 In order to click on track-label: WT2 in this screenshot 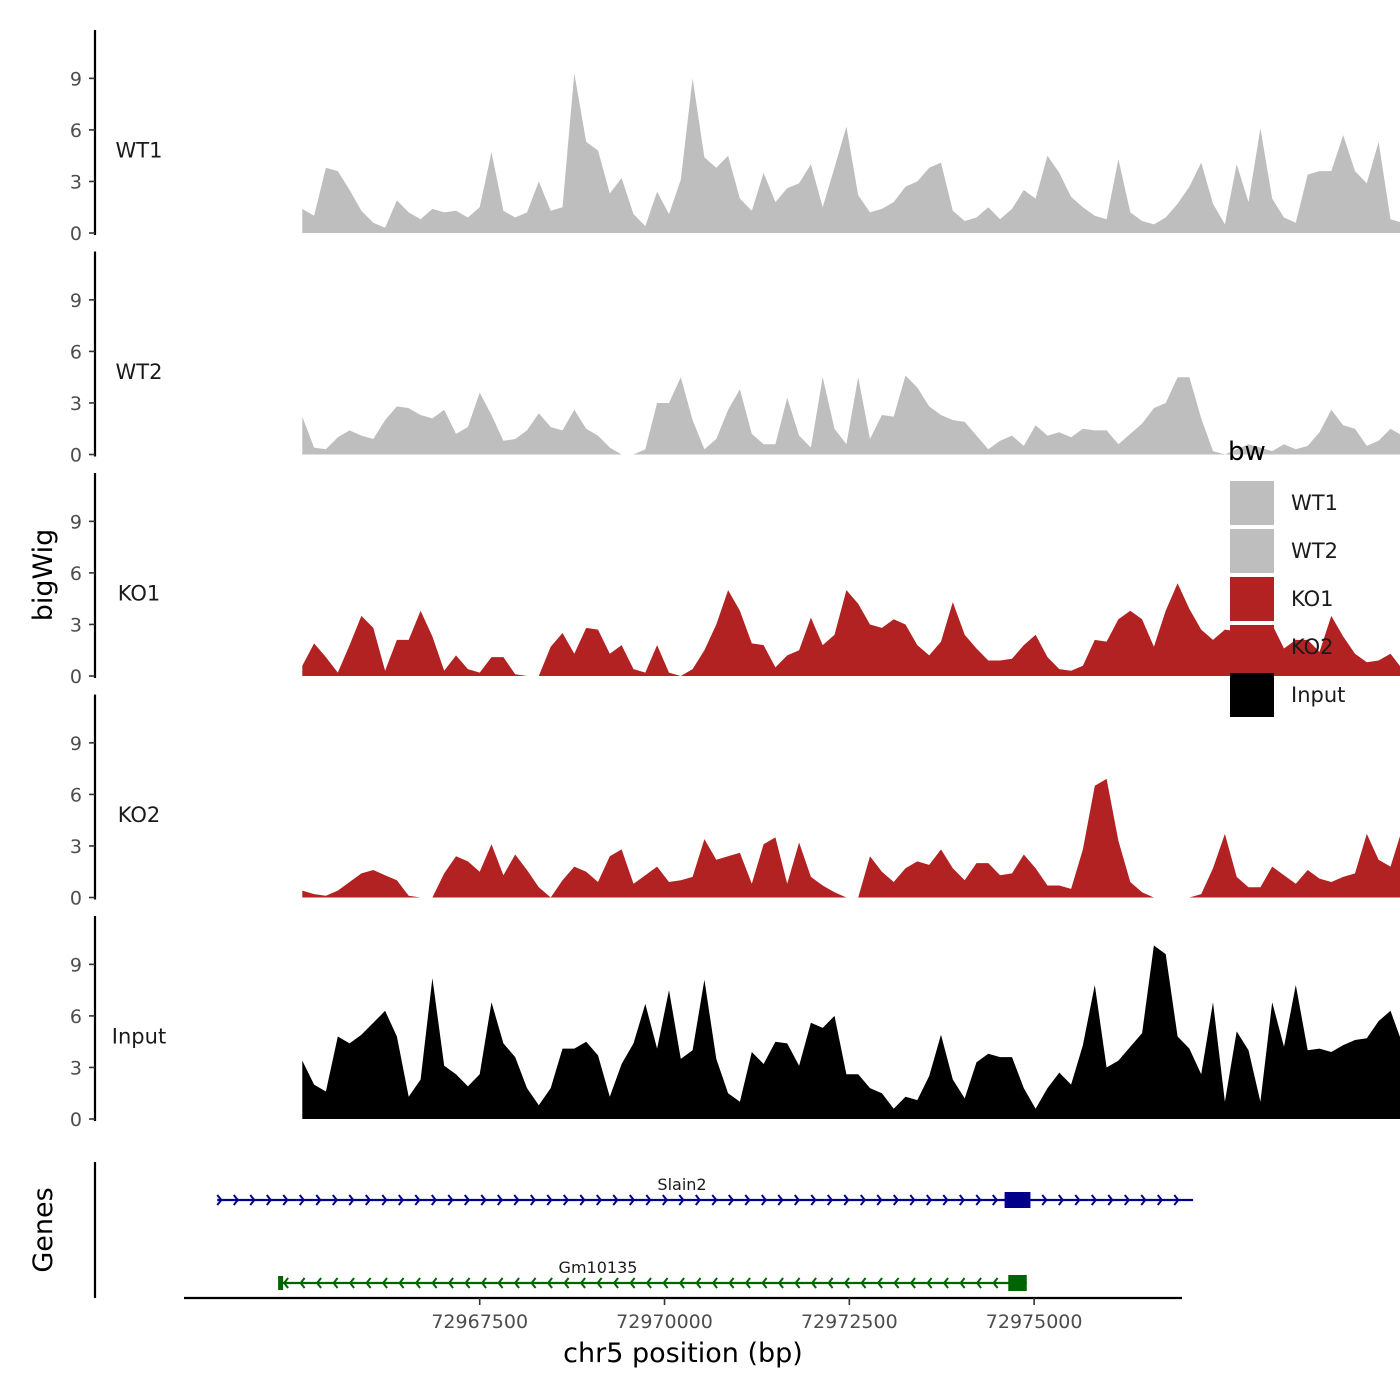, I will do `click(139, 372)`.